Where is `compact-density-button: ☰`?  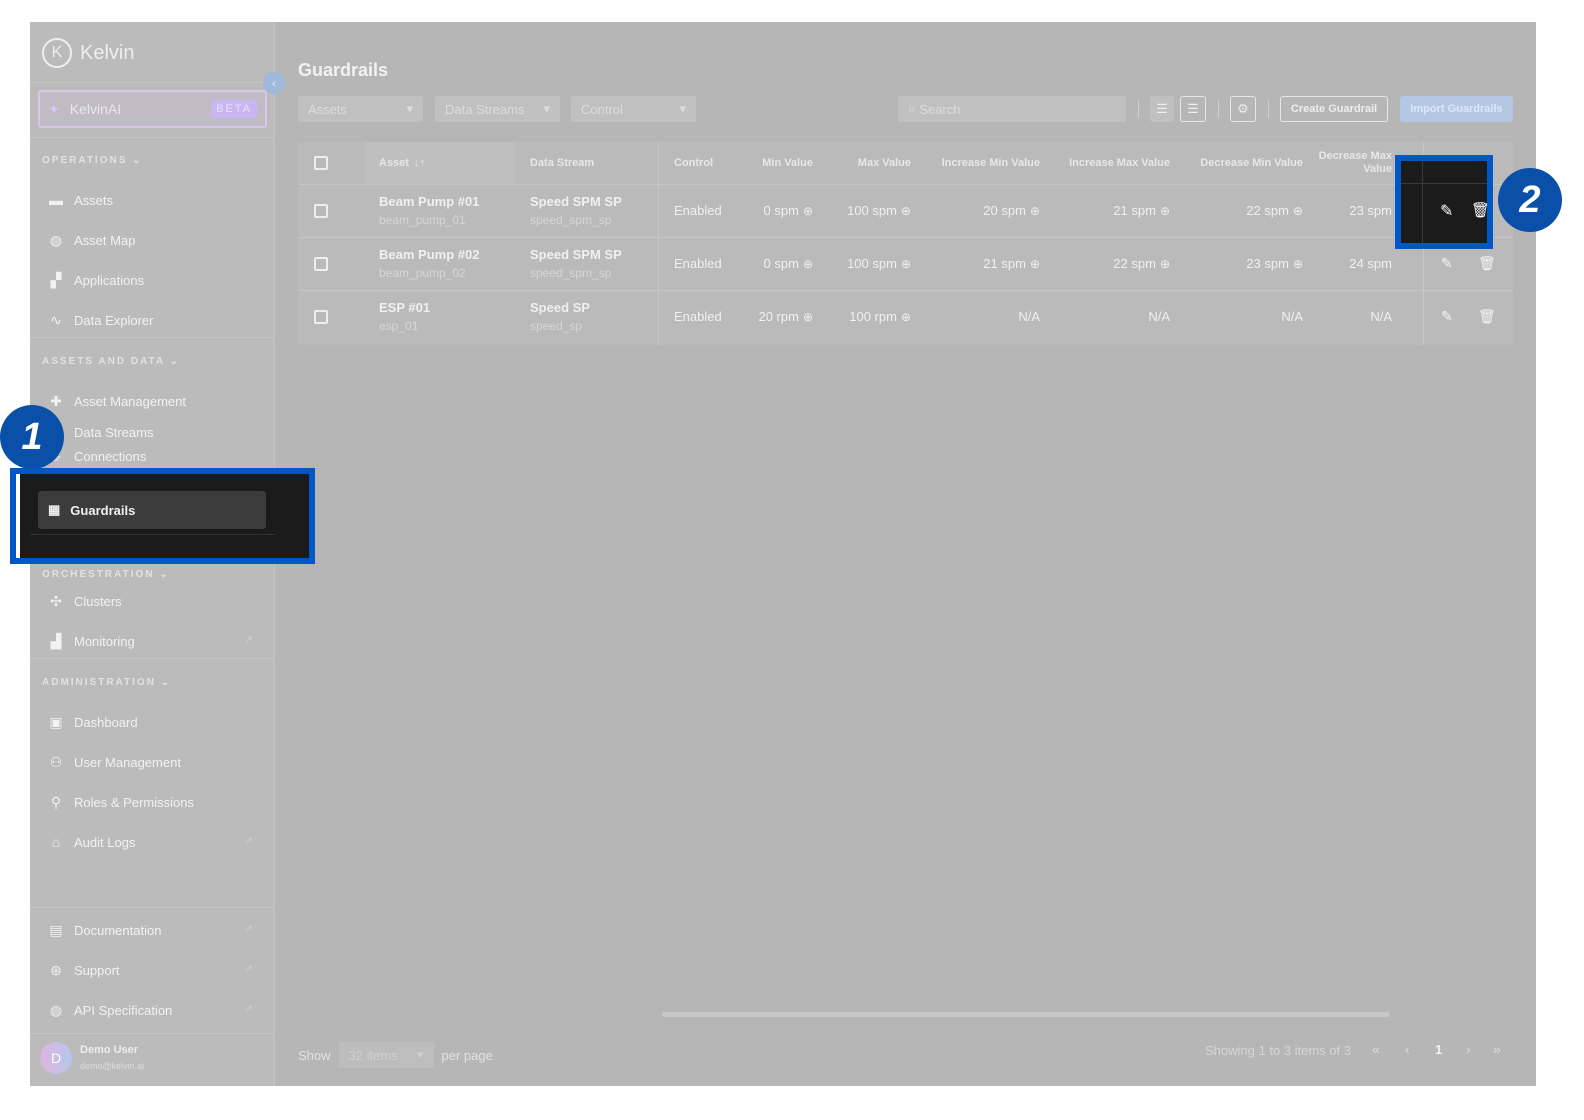
compact-density-button: ☰ is located at coordinates (1162, 109).